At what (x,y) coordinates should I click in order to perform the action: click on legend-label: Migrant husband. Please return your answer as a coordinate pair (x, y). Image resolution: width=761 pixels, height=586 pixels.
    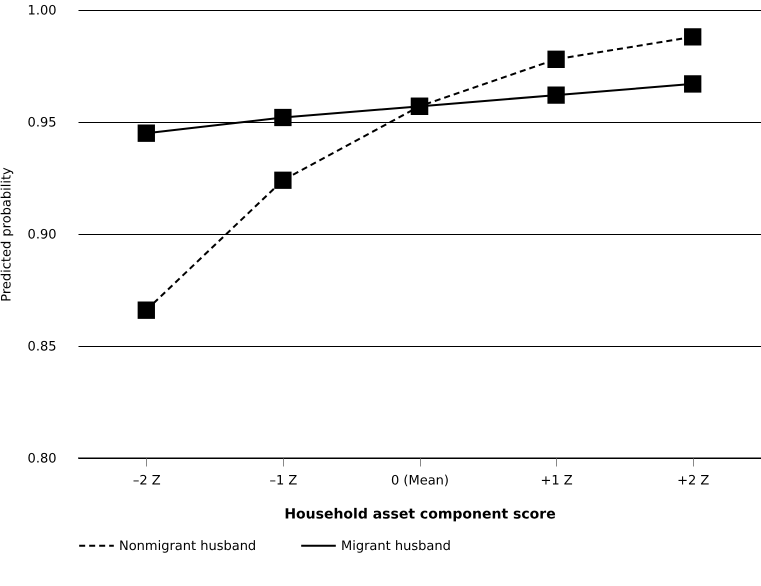
    Looking at the image, I should click on (396, 546).